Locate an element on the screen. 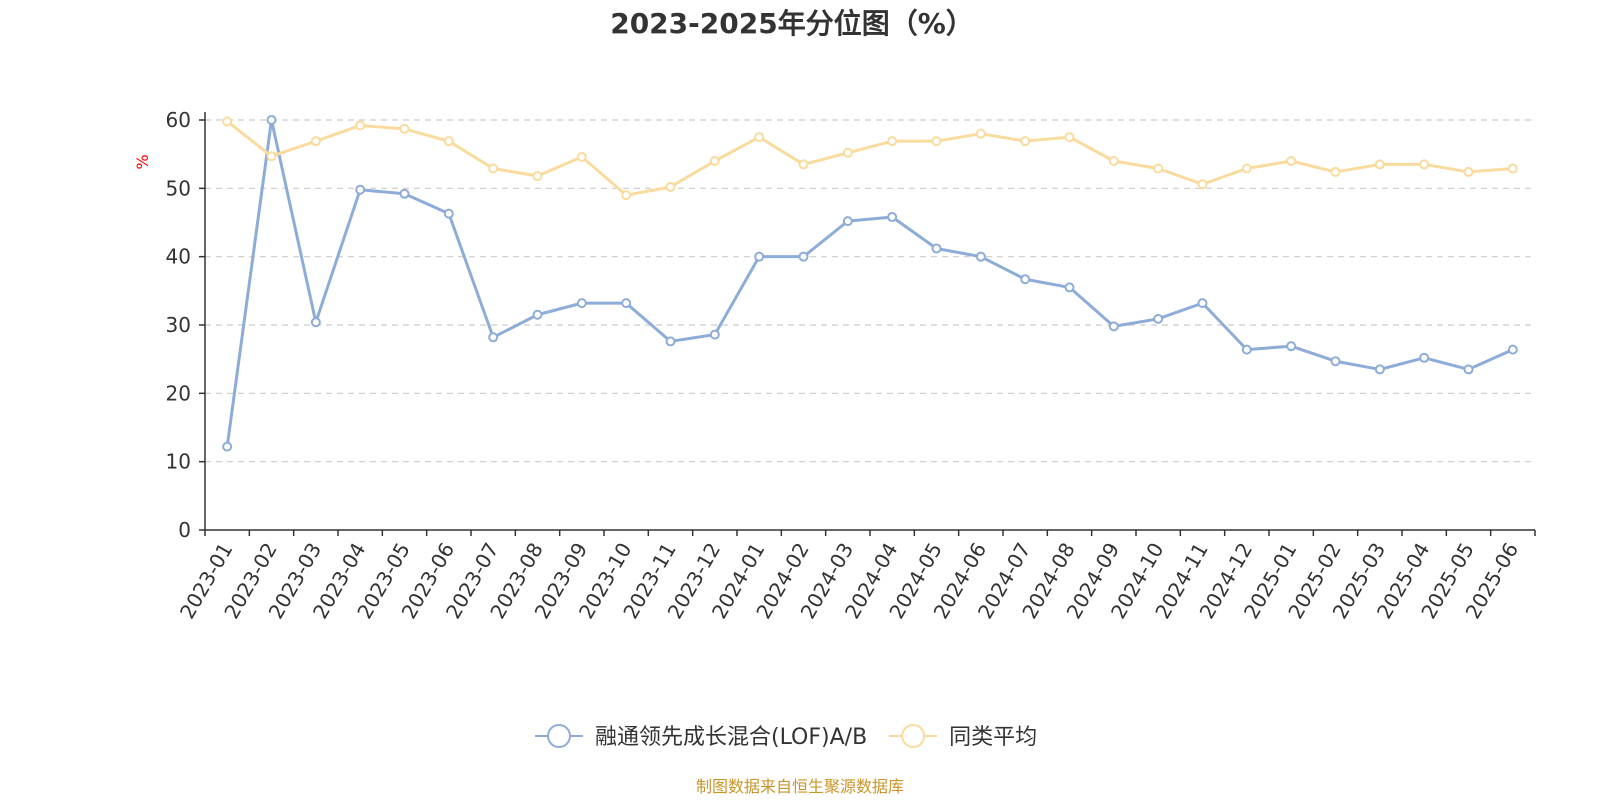 This screenshot has height=800, width=1600. y-axis-label: % is located at coordinates (142, 161).